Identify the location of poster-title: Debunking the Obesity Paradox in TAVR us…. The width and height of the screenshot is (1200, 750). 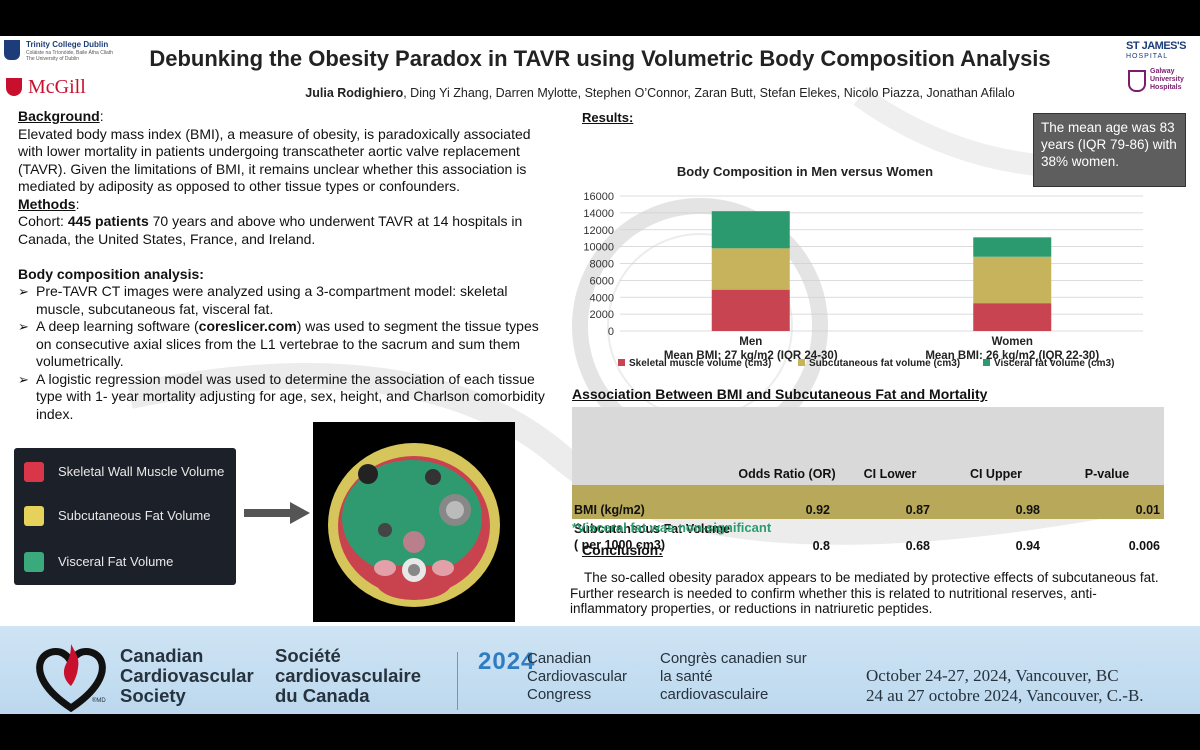
(600, 58).